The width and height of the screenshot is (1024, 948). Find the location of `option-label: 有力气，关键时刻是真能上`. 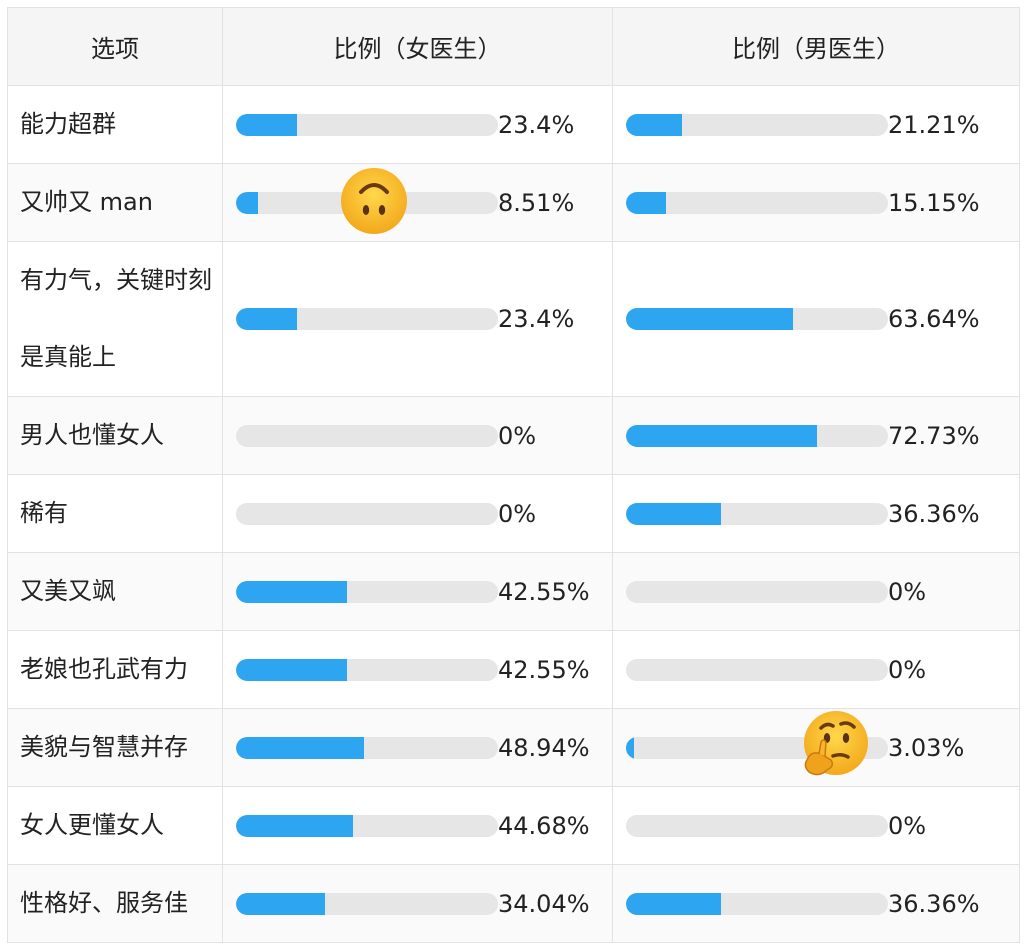

option-label: 有力气，关键时刻是真能上 is located at coordinates (115, 319).